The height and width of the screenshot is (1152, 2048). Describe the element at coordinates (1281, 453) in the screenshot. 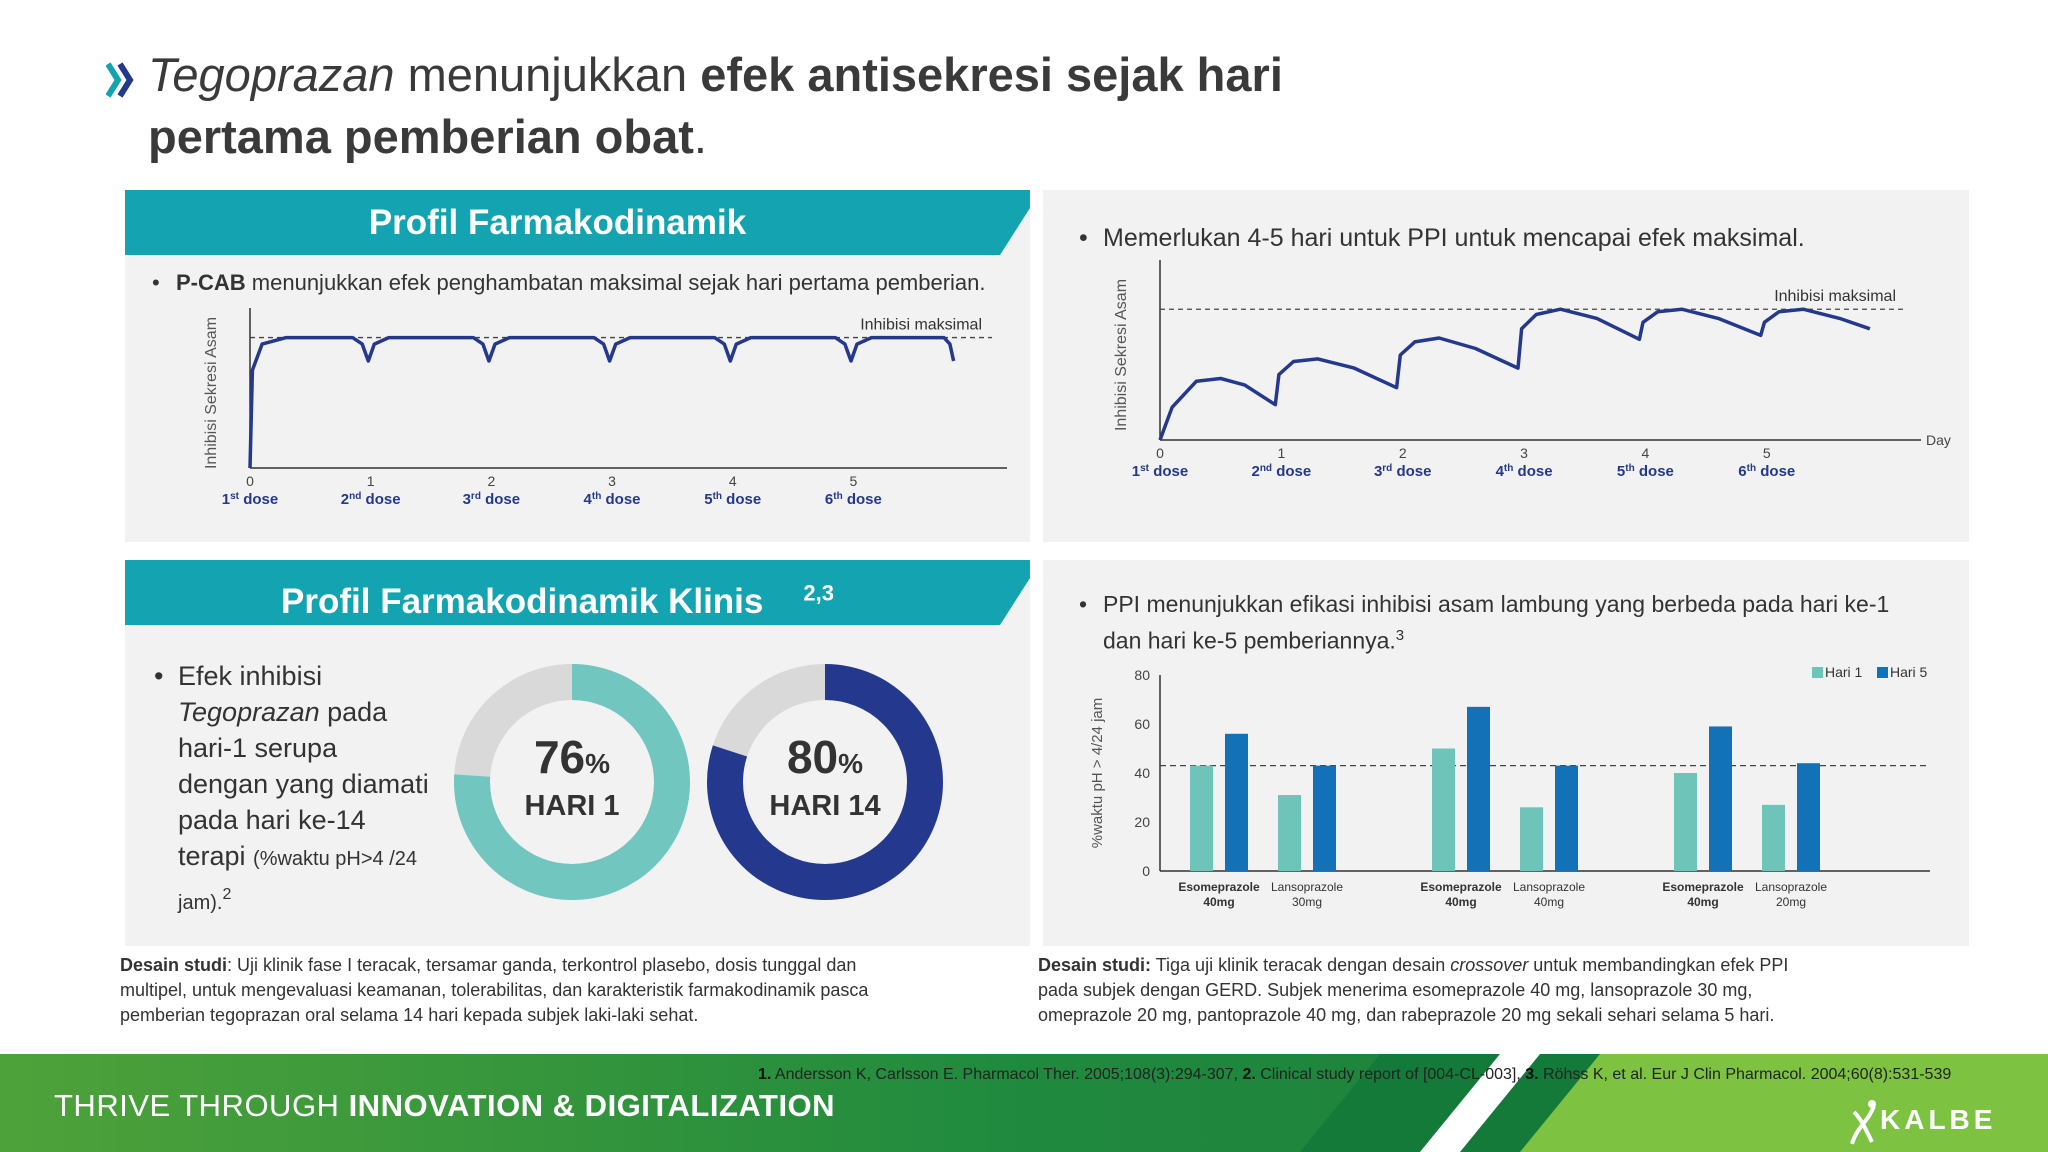

I see `x-tick-label: 1` at that location.